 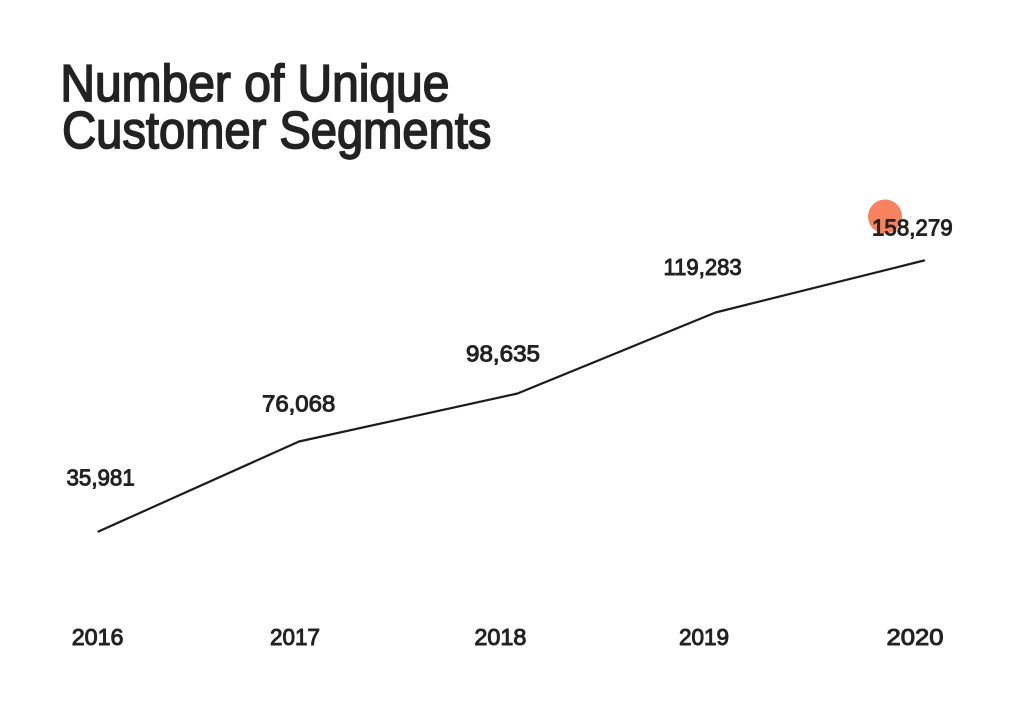 What do you see at coordinates (298, 405) in the screenshot?
I see `svg-text: 76,068` at bounding box center [298, 405].